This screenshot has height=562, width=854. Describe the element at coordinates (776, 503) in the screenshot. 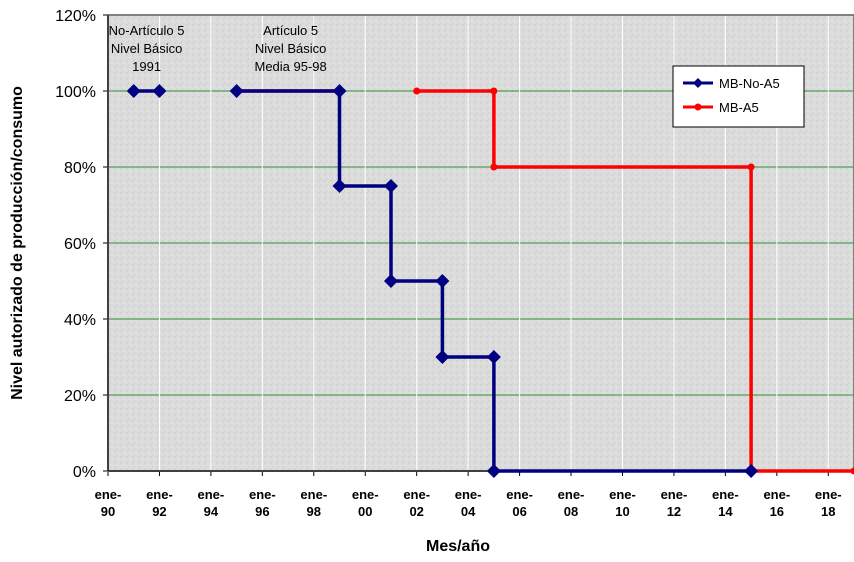

I see `x-tick-label: ene-16` at that location.